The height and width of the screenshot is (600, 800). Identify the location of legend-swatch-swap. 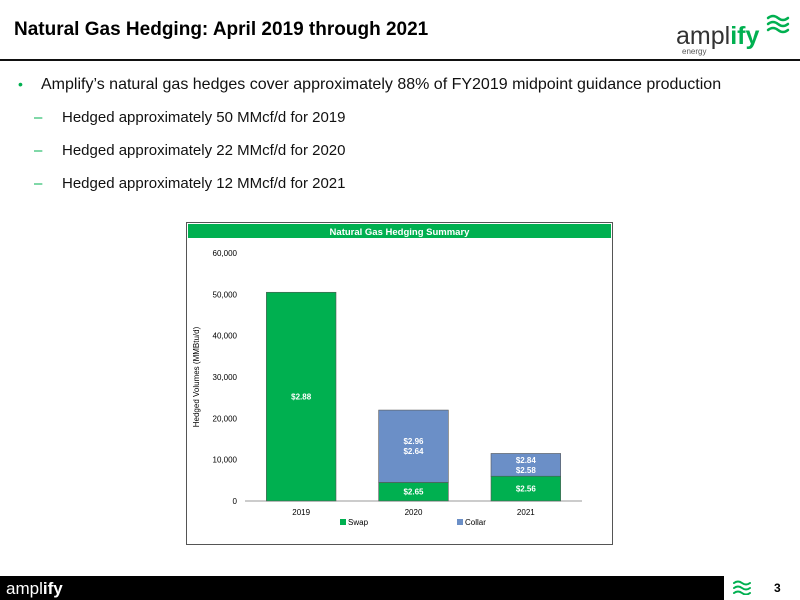
(343, 522).